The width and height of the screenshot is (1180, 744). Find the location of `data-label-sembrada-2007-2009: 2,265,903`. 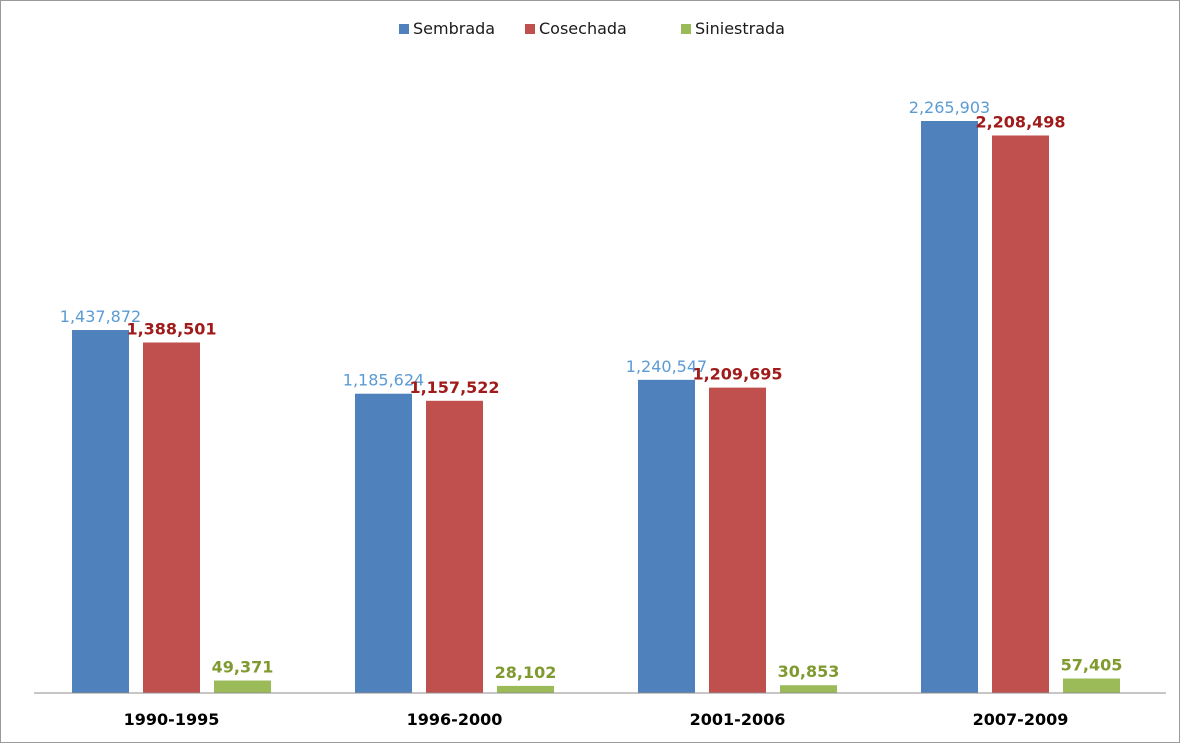

data-label-sembrada-2007-2009: 2,265,903 is located at coordinates (949, 107).